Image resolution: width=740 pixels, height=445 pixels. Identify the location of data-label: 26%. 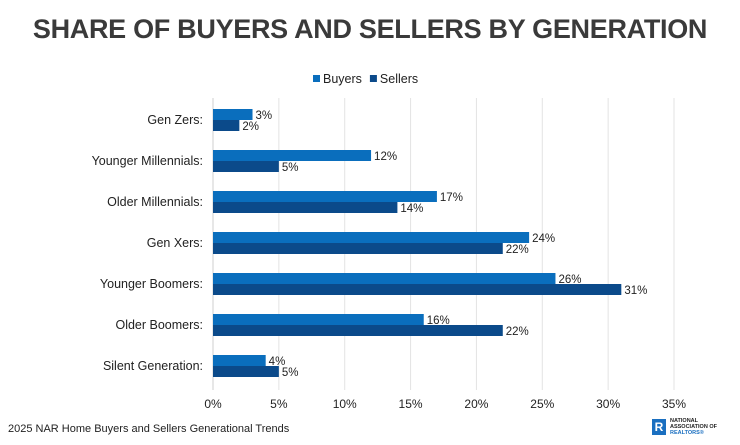
(569, 280).